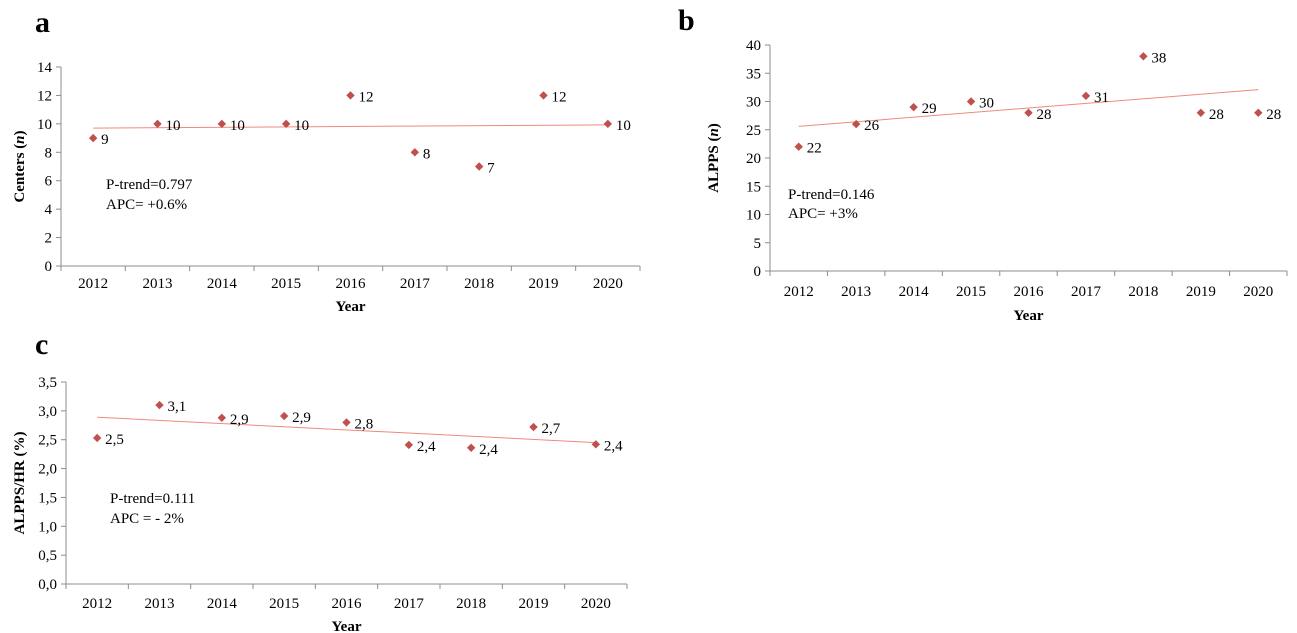  I want to click on y-tick-label: 6, so click(49, 182).